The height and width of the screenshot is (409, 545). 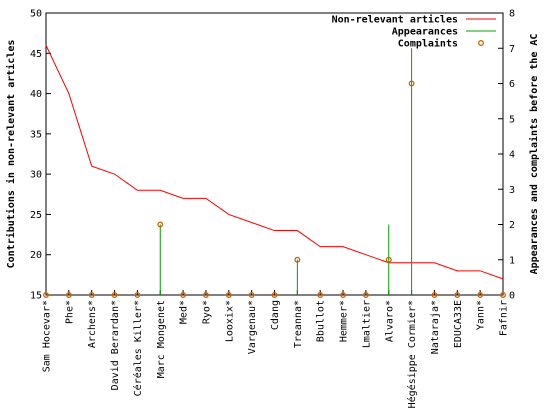 I want to click on left-tick-label: 45, so click(x=36, y=54).